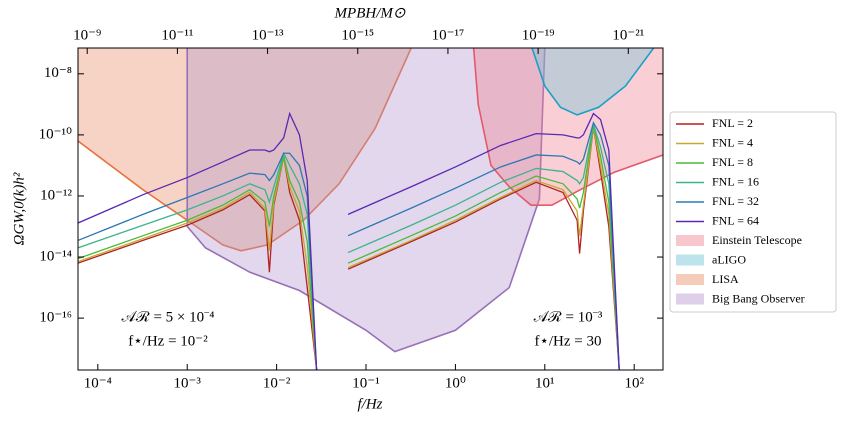 The width and height of the screenshot is (842, 422). I want to click on x-tick-label: 10⁻³, so click(188, 383).